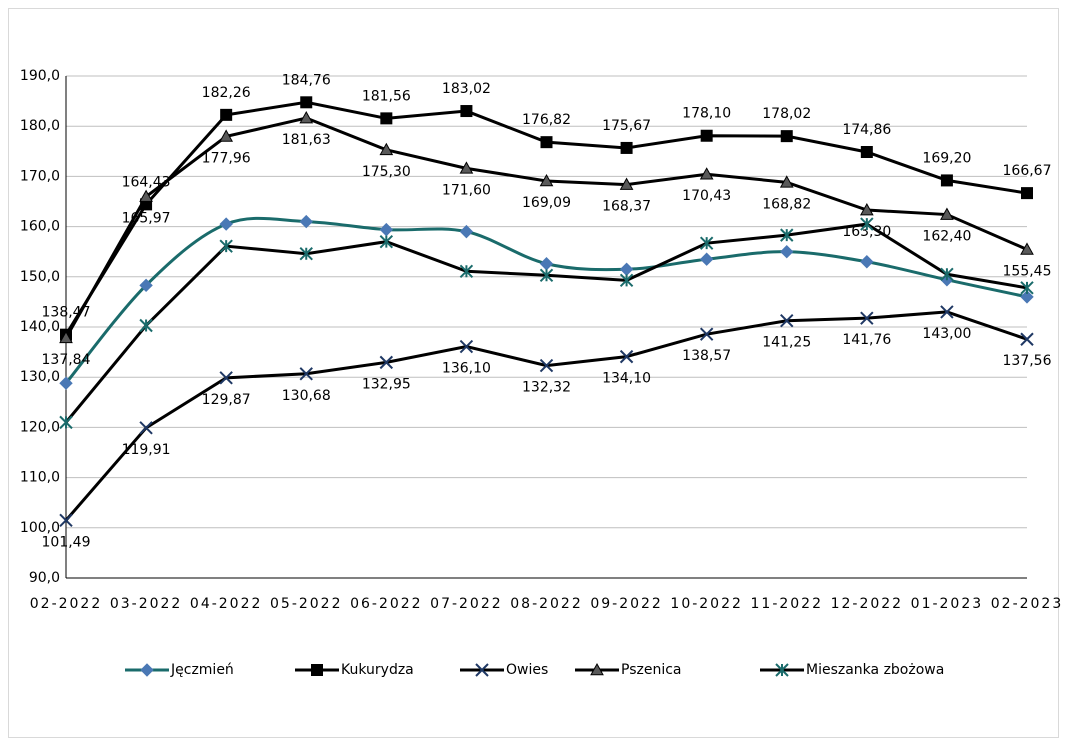  I want to click on x-tick-label: 02-2022, so click(66, 604).